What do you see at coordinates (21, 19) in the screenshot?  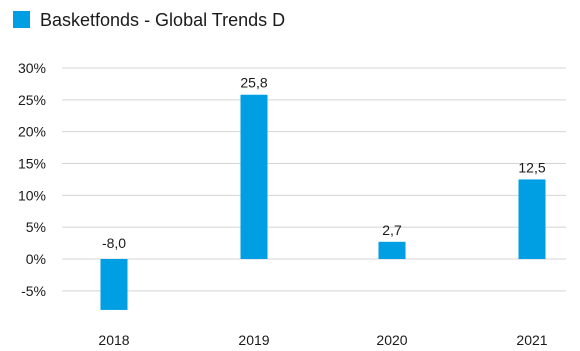 I see `legend-swatch` at bounding box center [21, 19].